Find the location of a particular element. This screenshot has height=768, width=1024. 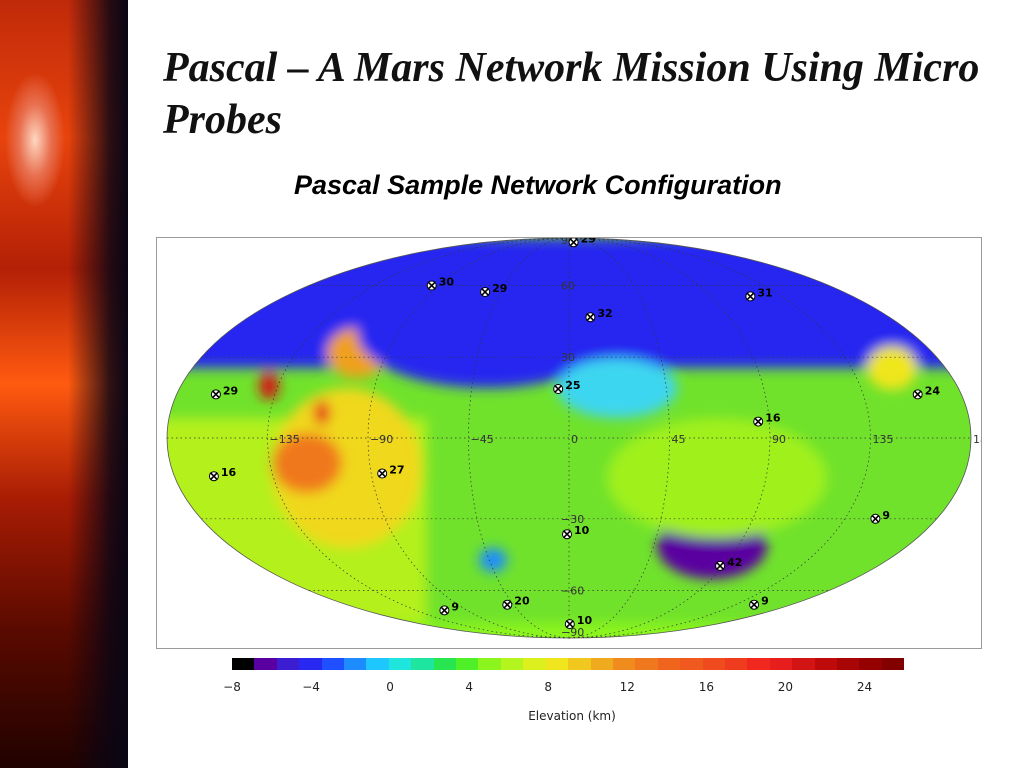

colorbar-tick-label: 16 is located at coordinates (706, 687).